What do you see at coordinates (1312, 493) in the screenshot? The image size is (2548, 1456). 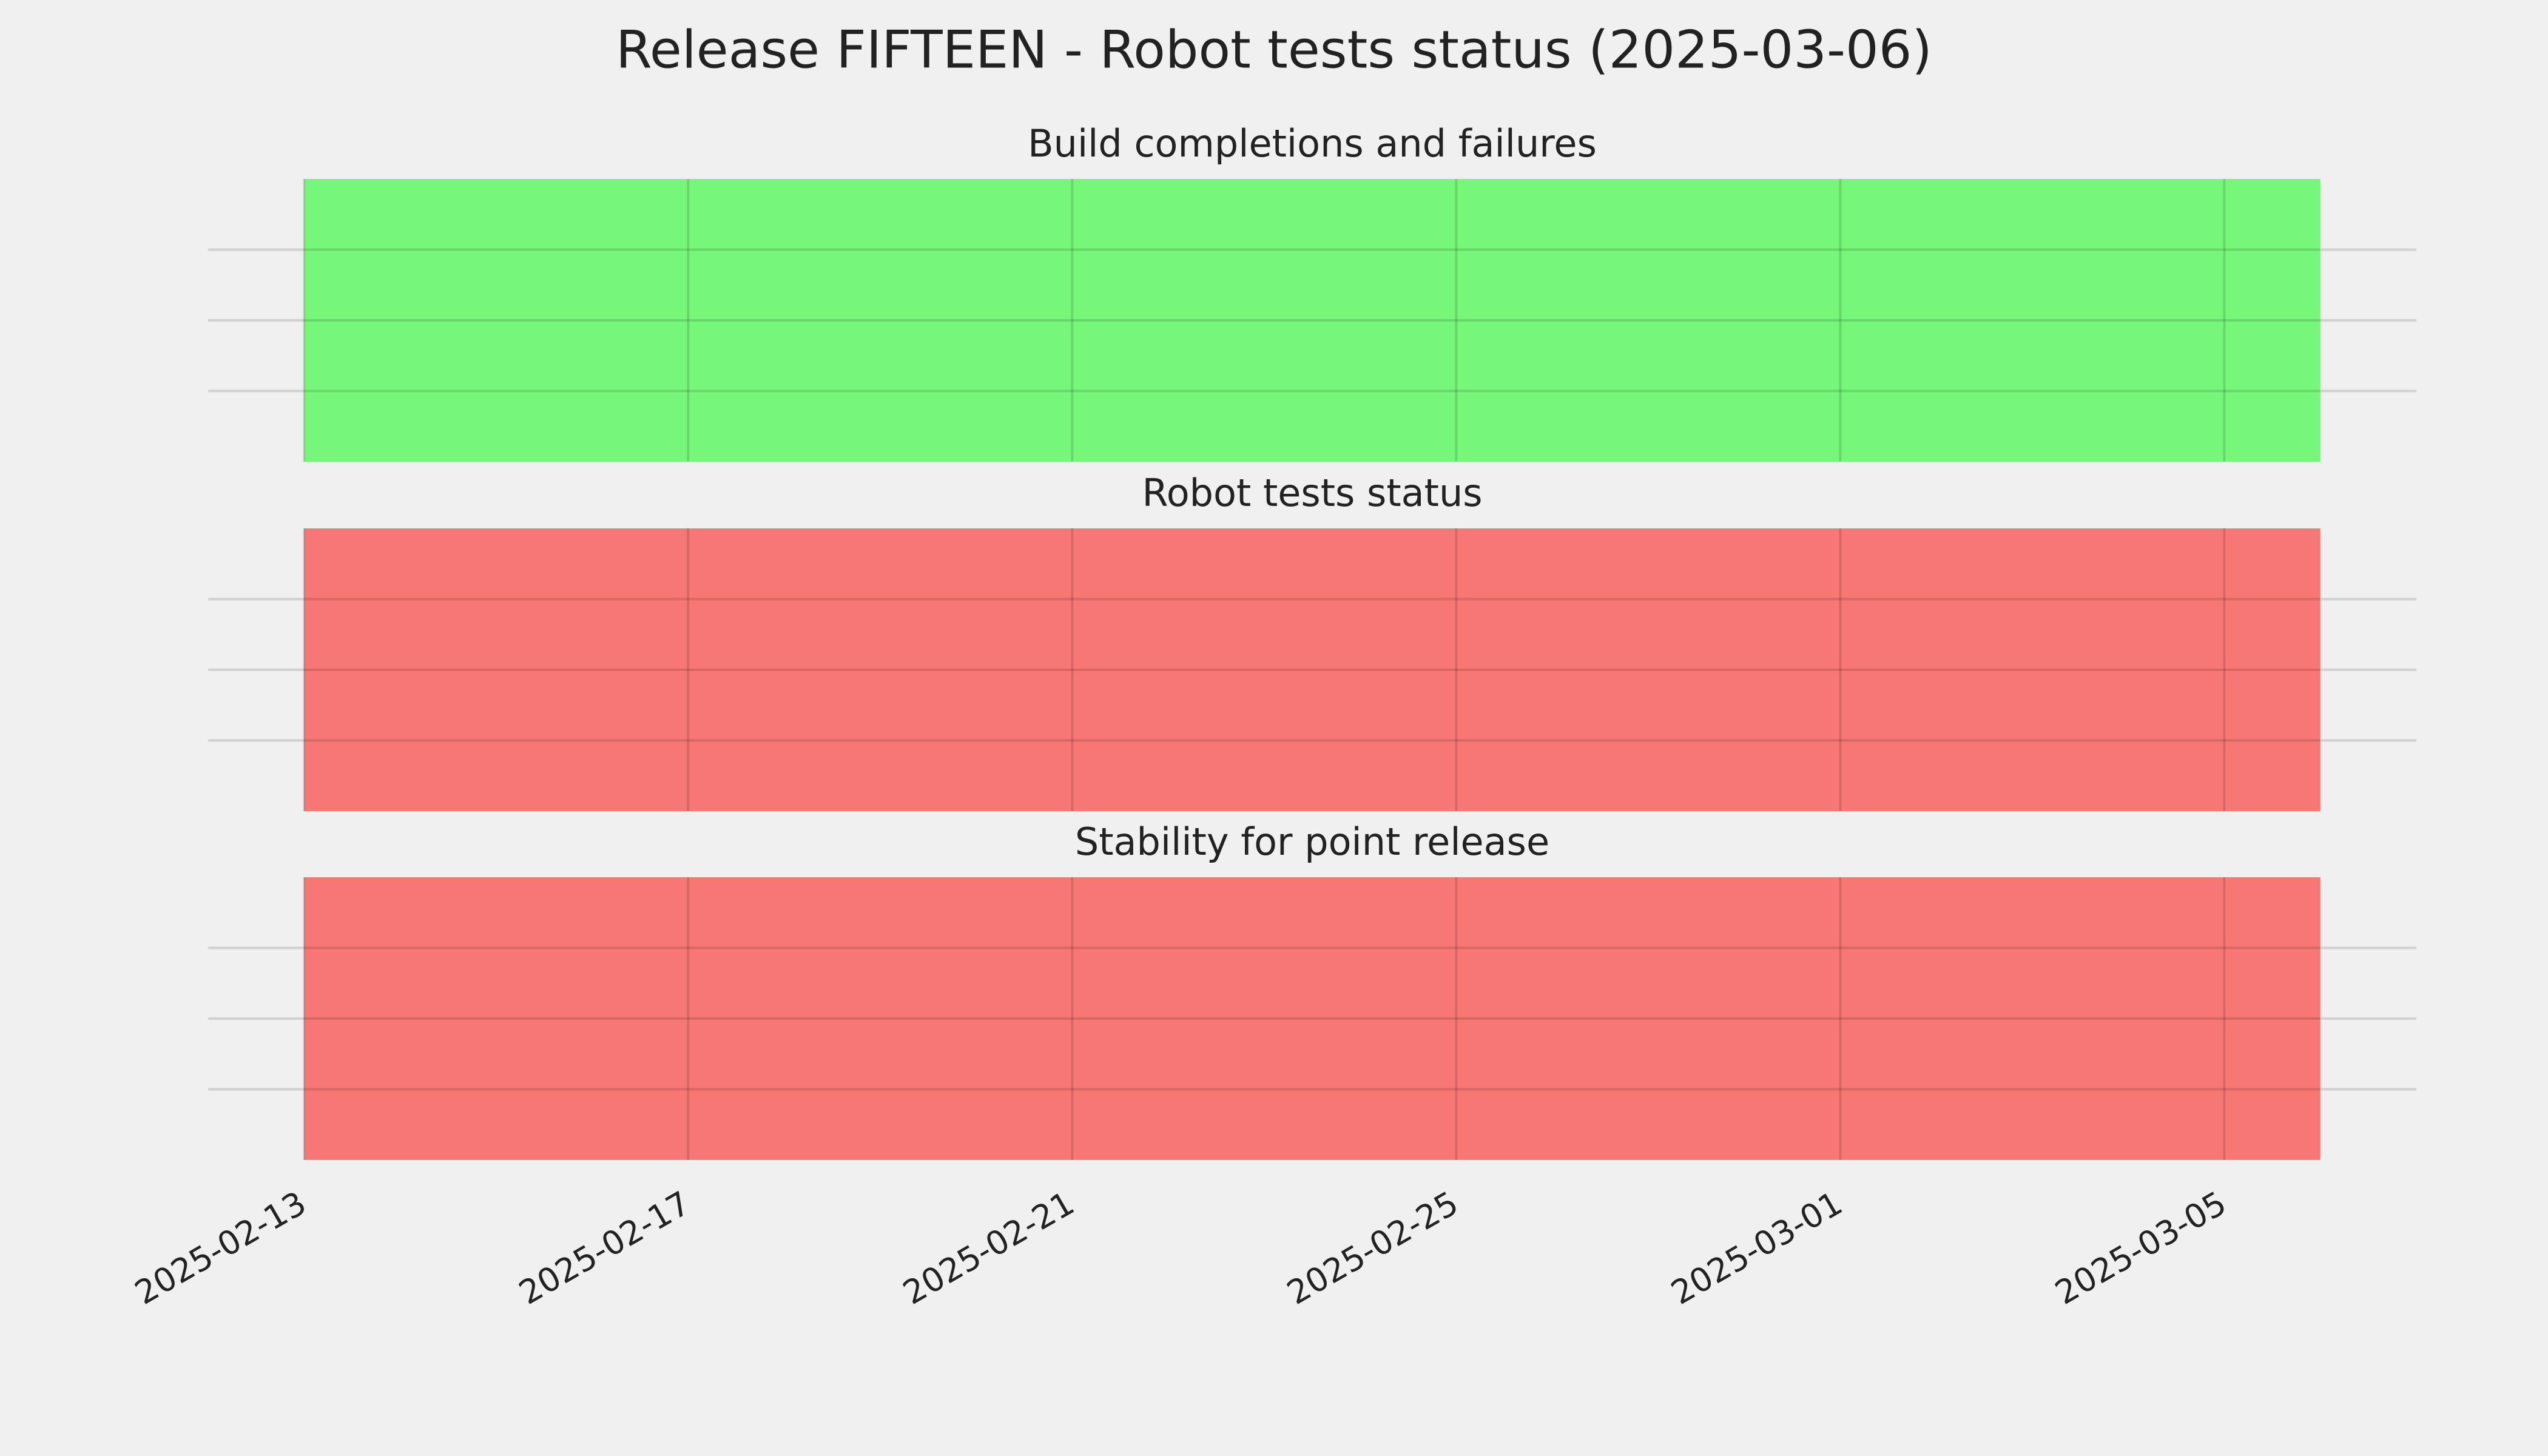 I see `subplot-title: Robot tests status` at bounding box center [1312, 493].